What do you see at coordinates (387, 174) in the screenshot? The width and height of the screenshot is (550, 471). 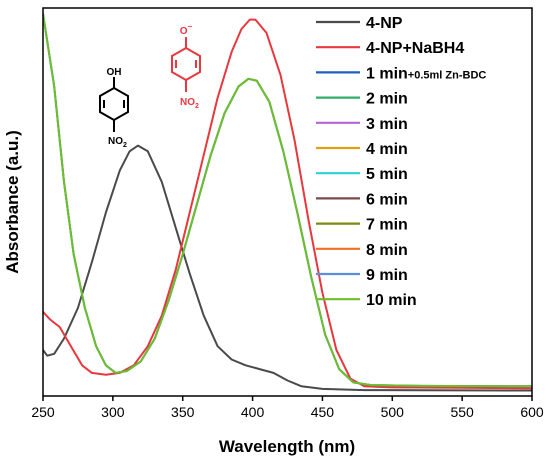 I see `legend-label: 5 min` at bounding box center [387, 174].